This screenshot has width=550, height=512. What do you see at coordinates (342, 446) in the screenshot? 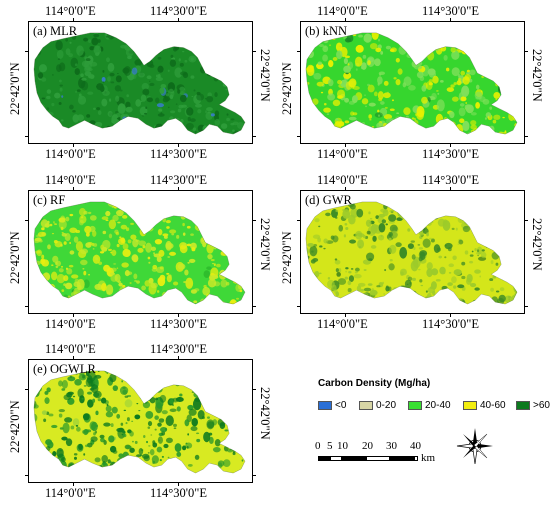
I see `scale-tick-label: 10` at bounding box center [342, 446].